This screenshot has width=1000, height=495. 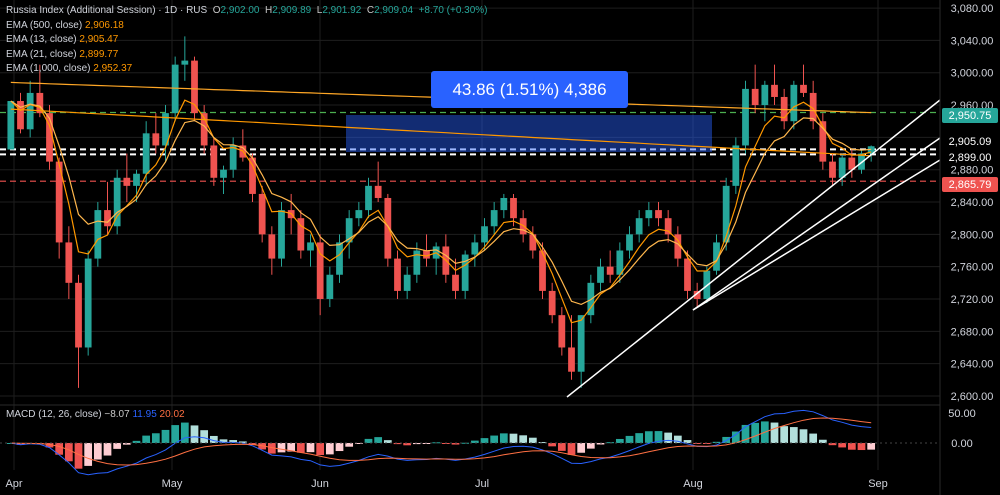 What do you see at coordinates (54, 414) in the screenshot?
I see `macd-label: MACD (12, 26, close)` at bounding box center [54, 414].